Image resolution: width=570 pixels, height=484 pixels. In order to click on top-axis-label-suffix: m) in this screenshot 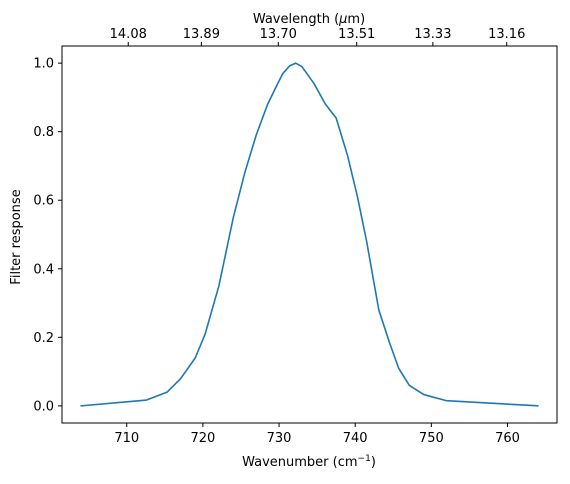, I will do `click(356, 19)`.